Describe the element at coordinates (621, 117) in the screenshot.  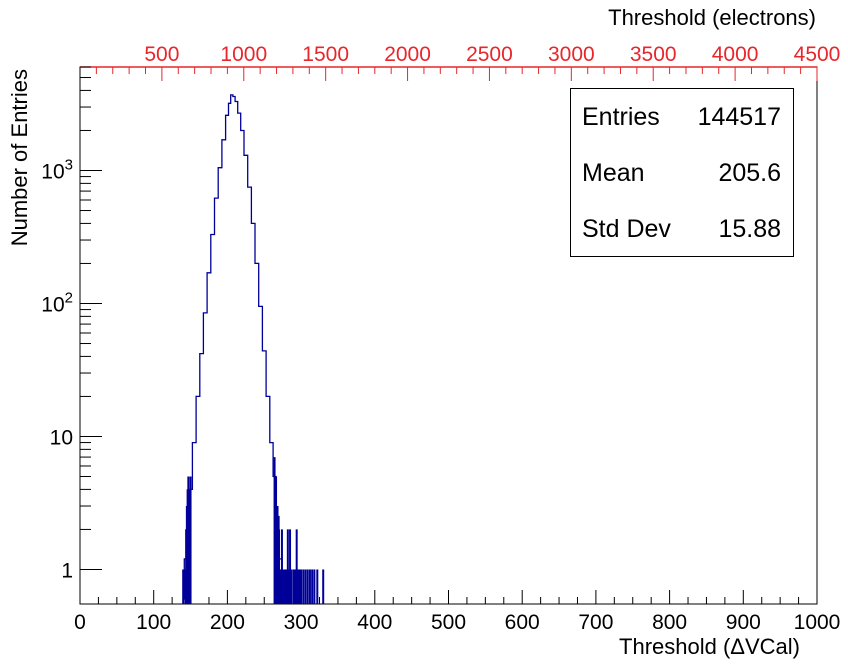
I see `stats-entries-label: Entries` at that location.